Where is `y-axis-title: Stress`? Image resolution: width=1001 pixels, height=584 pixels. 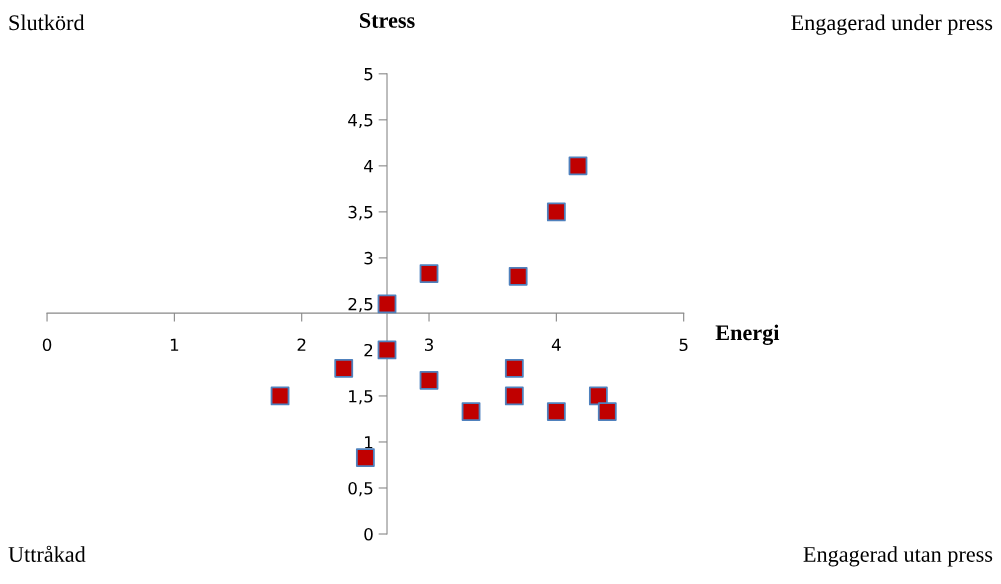 y-axis-title: Stress is located at coordinates (387, 20).